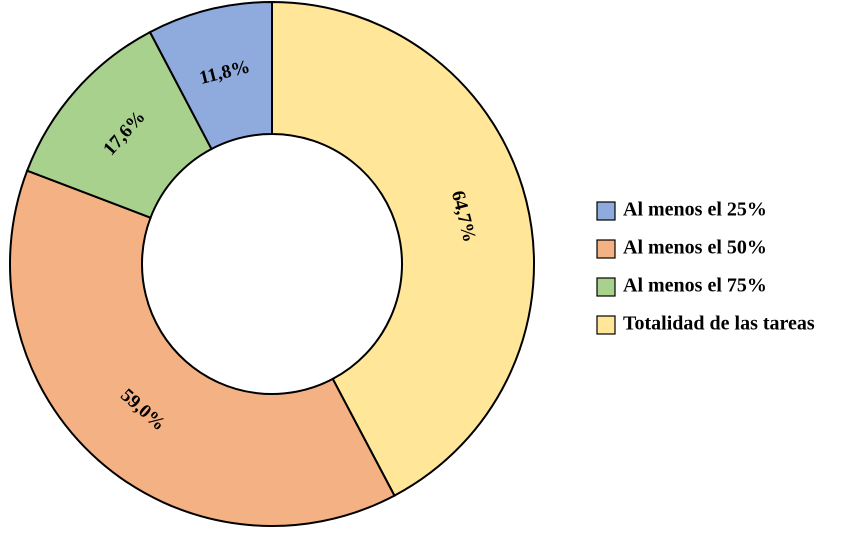 This screenshot has width=858, height=534. What do you see at coordinates (695, 210) in the screenshot?
I see `legend-label: Al menos el 25%` at bounding box center [695, 210].